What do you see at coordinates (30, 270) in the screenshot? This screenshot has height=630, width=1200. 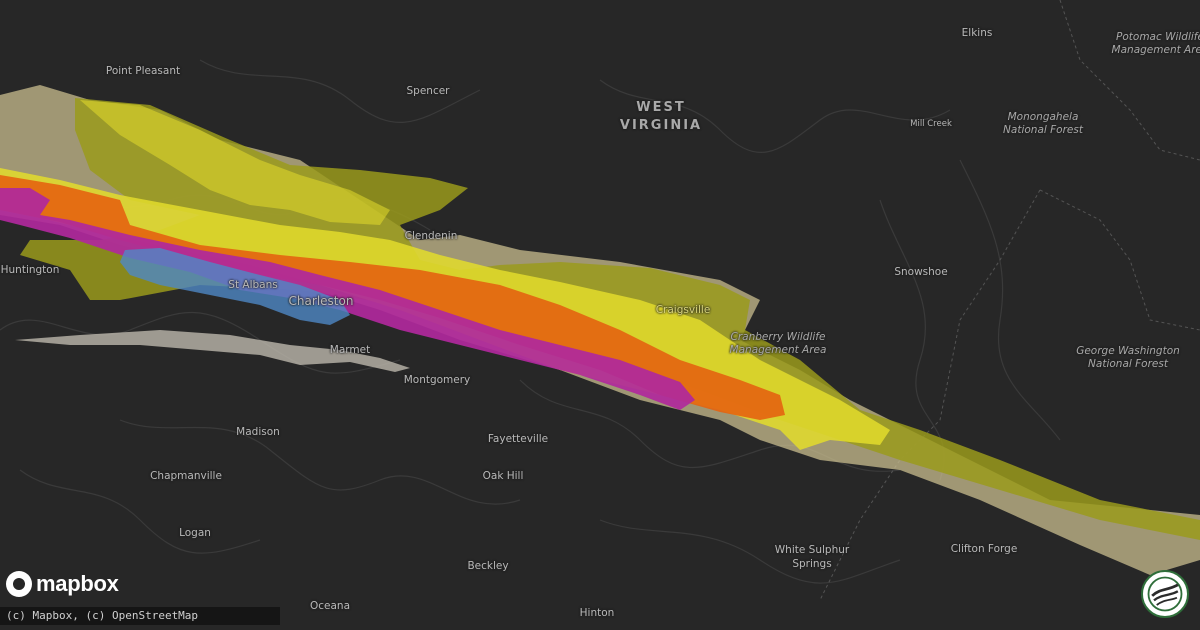 I see `place-huntington: Huntington` at bounding box center [30, 270].